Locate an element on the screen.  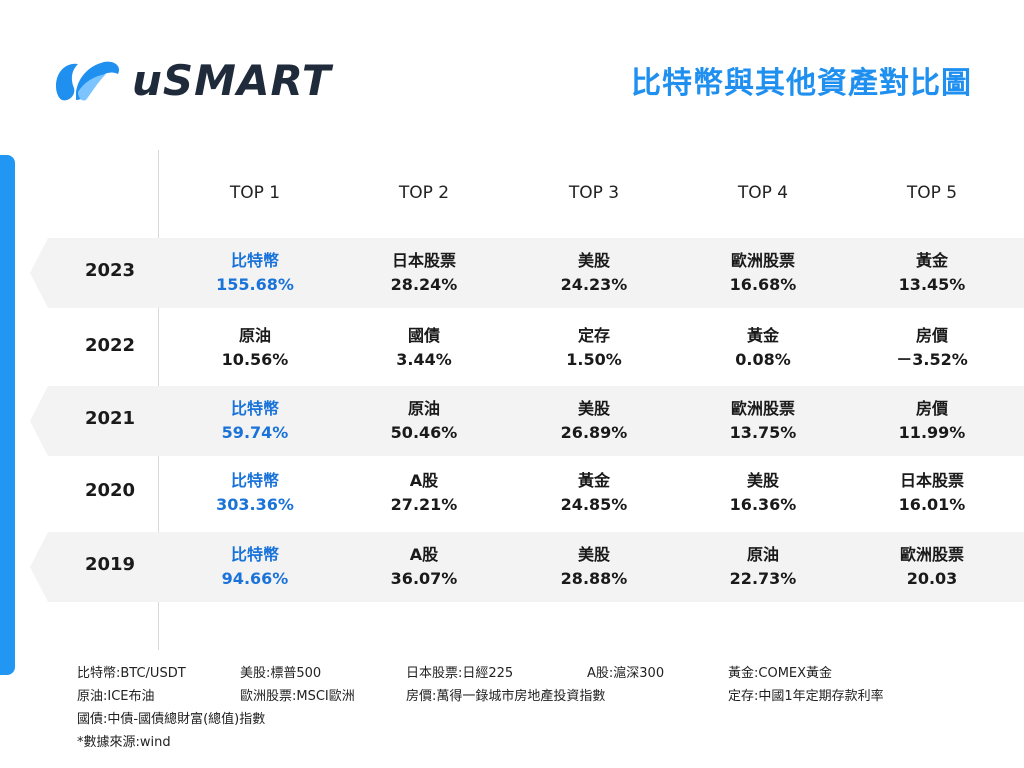
table-header: TOP 1 TOP 2 TOP 3 TOP 4 TOP 5 is located at coordinates (512, 194).